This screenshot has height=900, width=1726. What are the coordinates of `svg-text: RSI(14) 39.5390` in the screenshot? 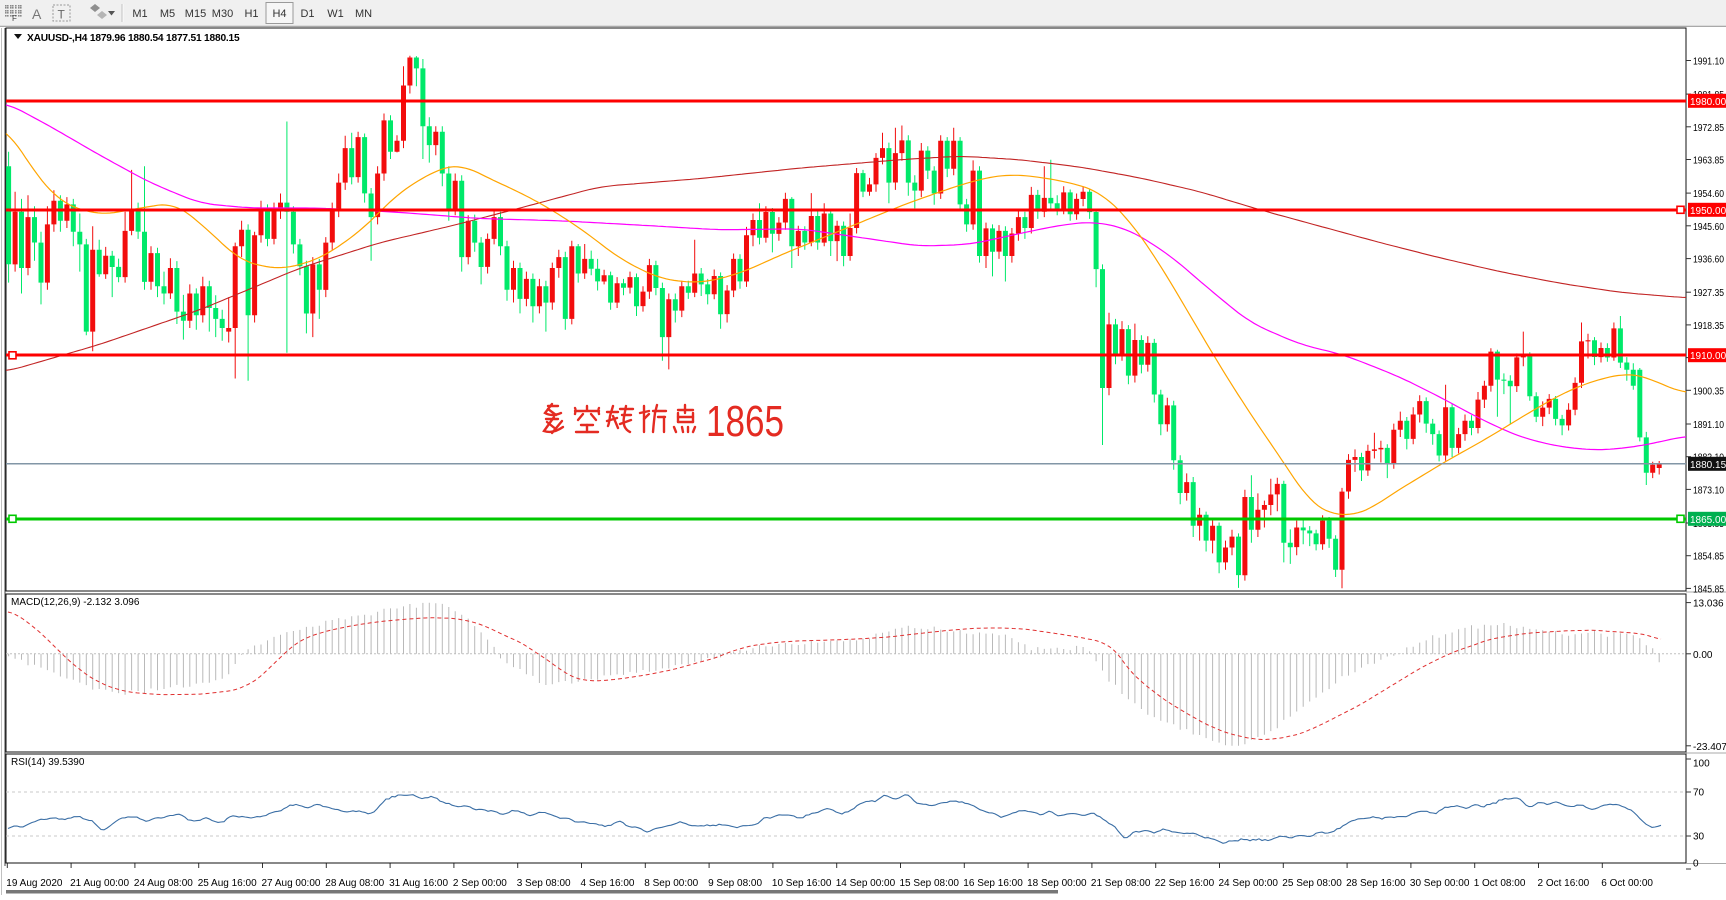 It's located at (48, 762).